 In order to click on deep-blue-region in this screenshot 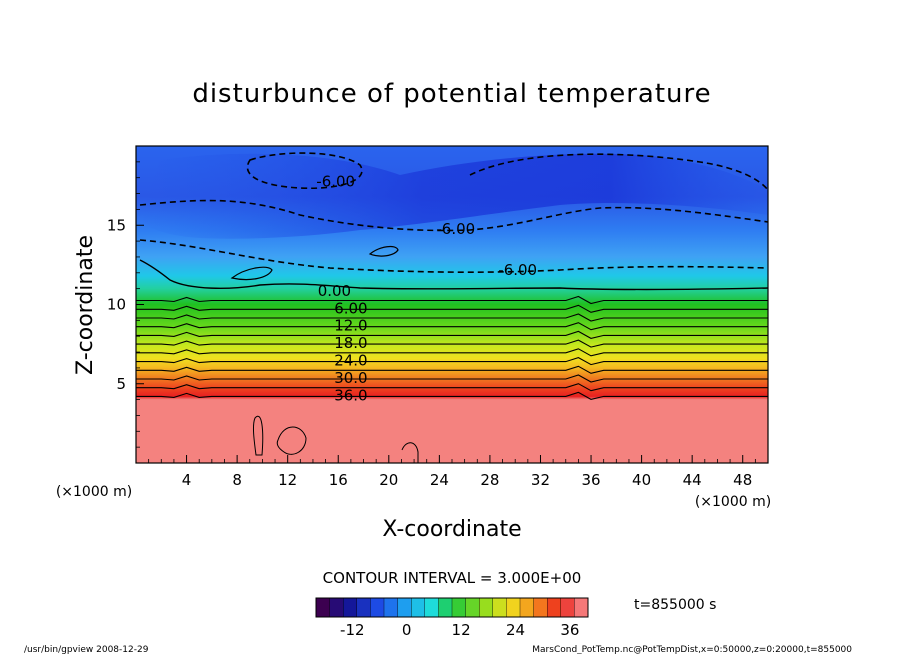, I will do `click(454, 196)`.